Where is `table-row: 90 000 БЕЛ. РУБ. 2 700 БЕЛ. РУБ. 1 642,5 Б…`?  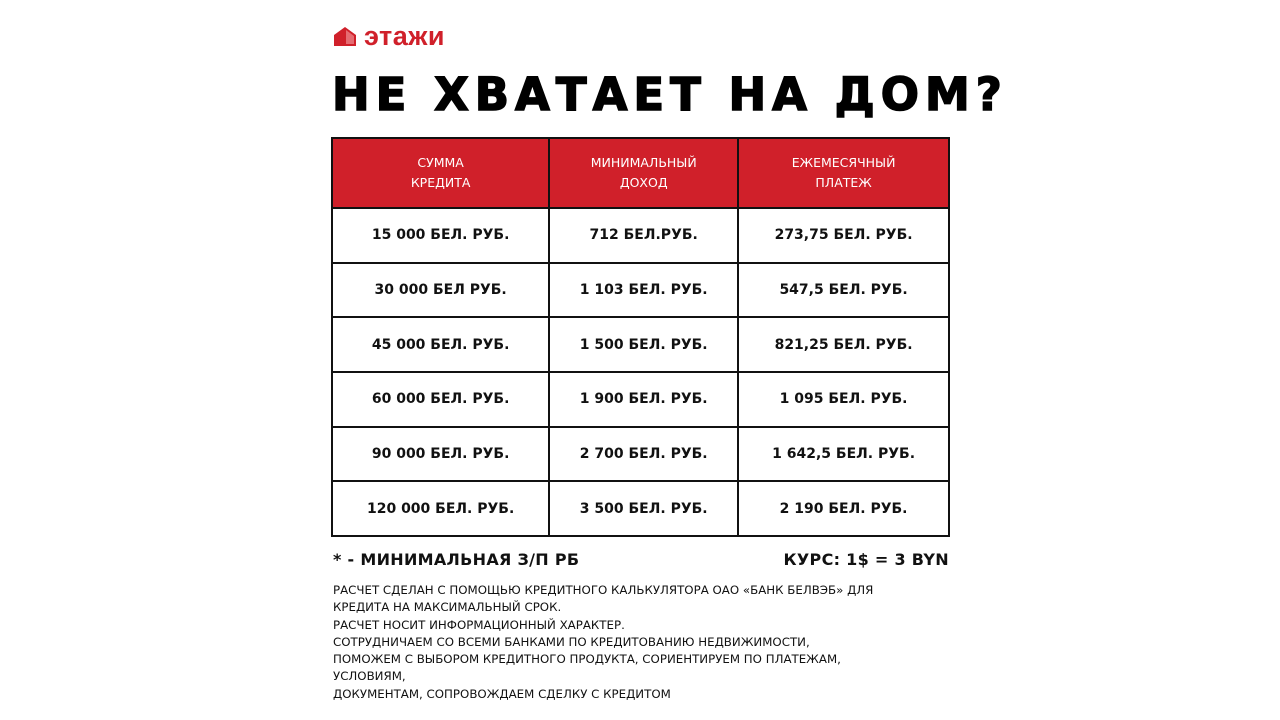 table-row: 90 000 БЕЛ. РУБ. 2 700 БЕЛ. РУБ. 1 642,5 Б… is located at coordinates (640, 454).